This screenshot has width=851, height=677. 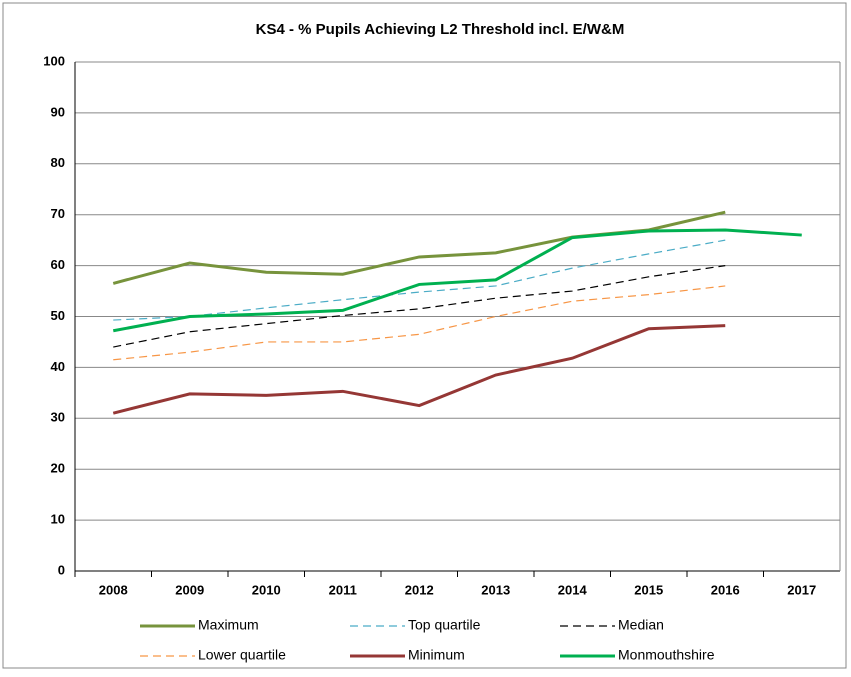 What do you see at coordinates (58, 213) in the screenshot?
I see `y-tick-label: 70` at bounding box center [58, 213].